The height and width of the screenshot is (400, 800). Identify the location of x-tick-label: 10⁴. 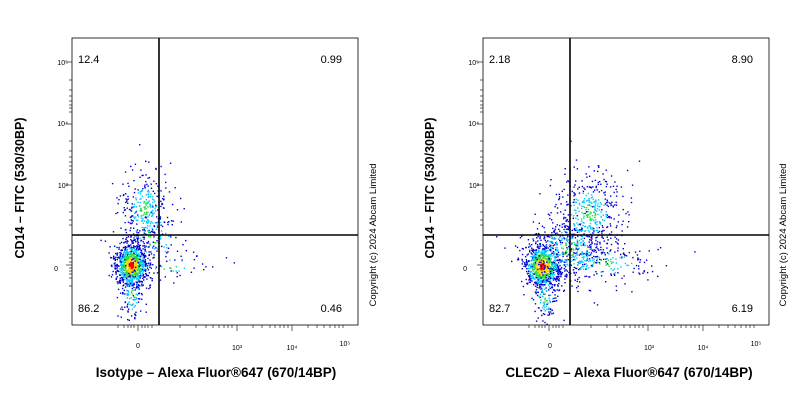
(703, 348).